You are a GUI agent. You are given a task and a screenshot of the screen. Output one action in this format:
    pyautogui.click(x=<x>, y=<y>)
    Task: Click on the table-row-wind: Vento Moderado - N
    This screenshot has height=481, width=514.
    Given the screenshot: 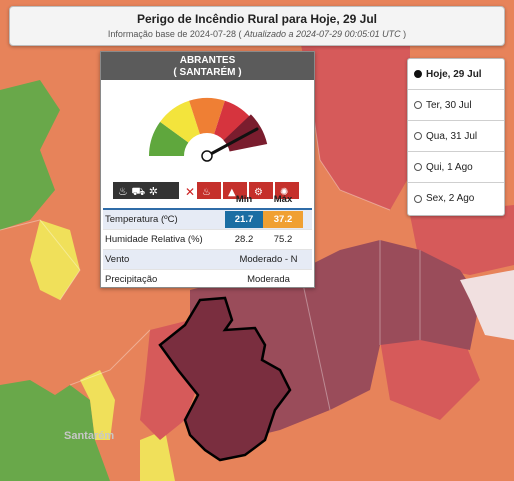 What is the action you would take?
    pyautogui.click(x=207, y=260)
    